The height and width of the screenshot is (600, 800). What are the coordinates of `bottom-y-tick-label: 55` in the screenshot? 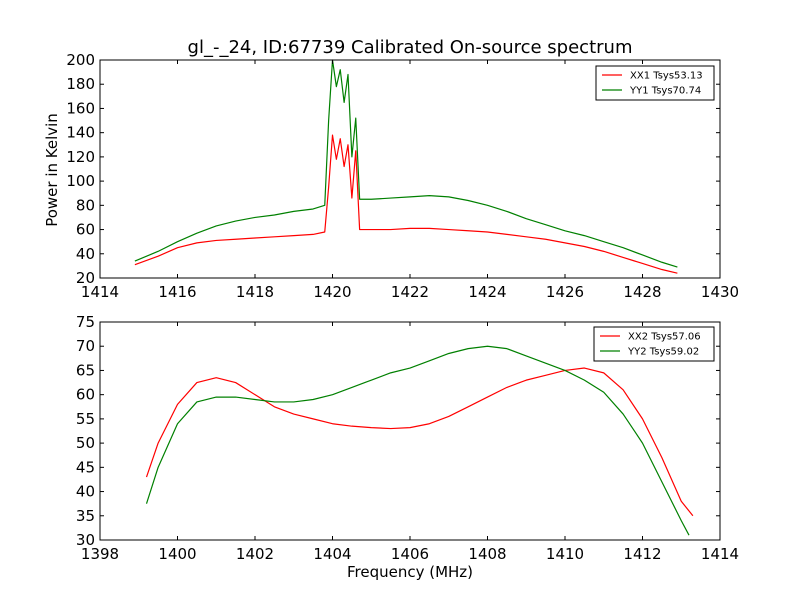 It's located at (85, 419).